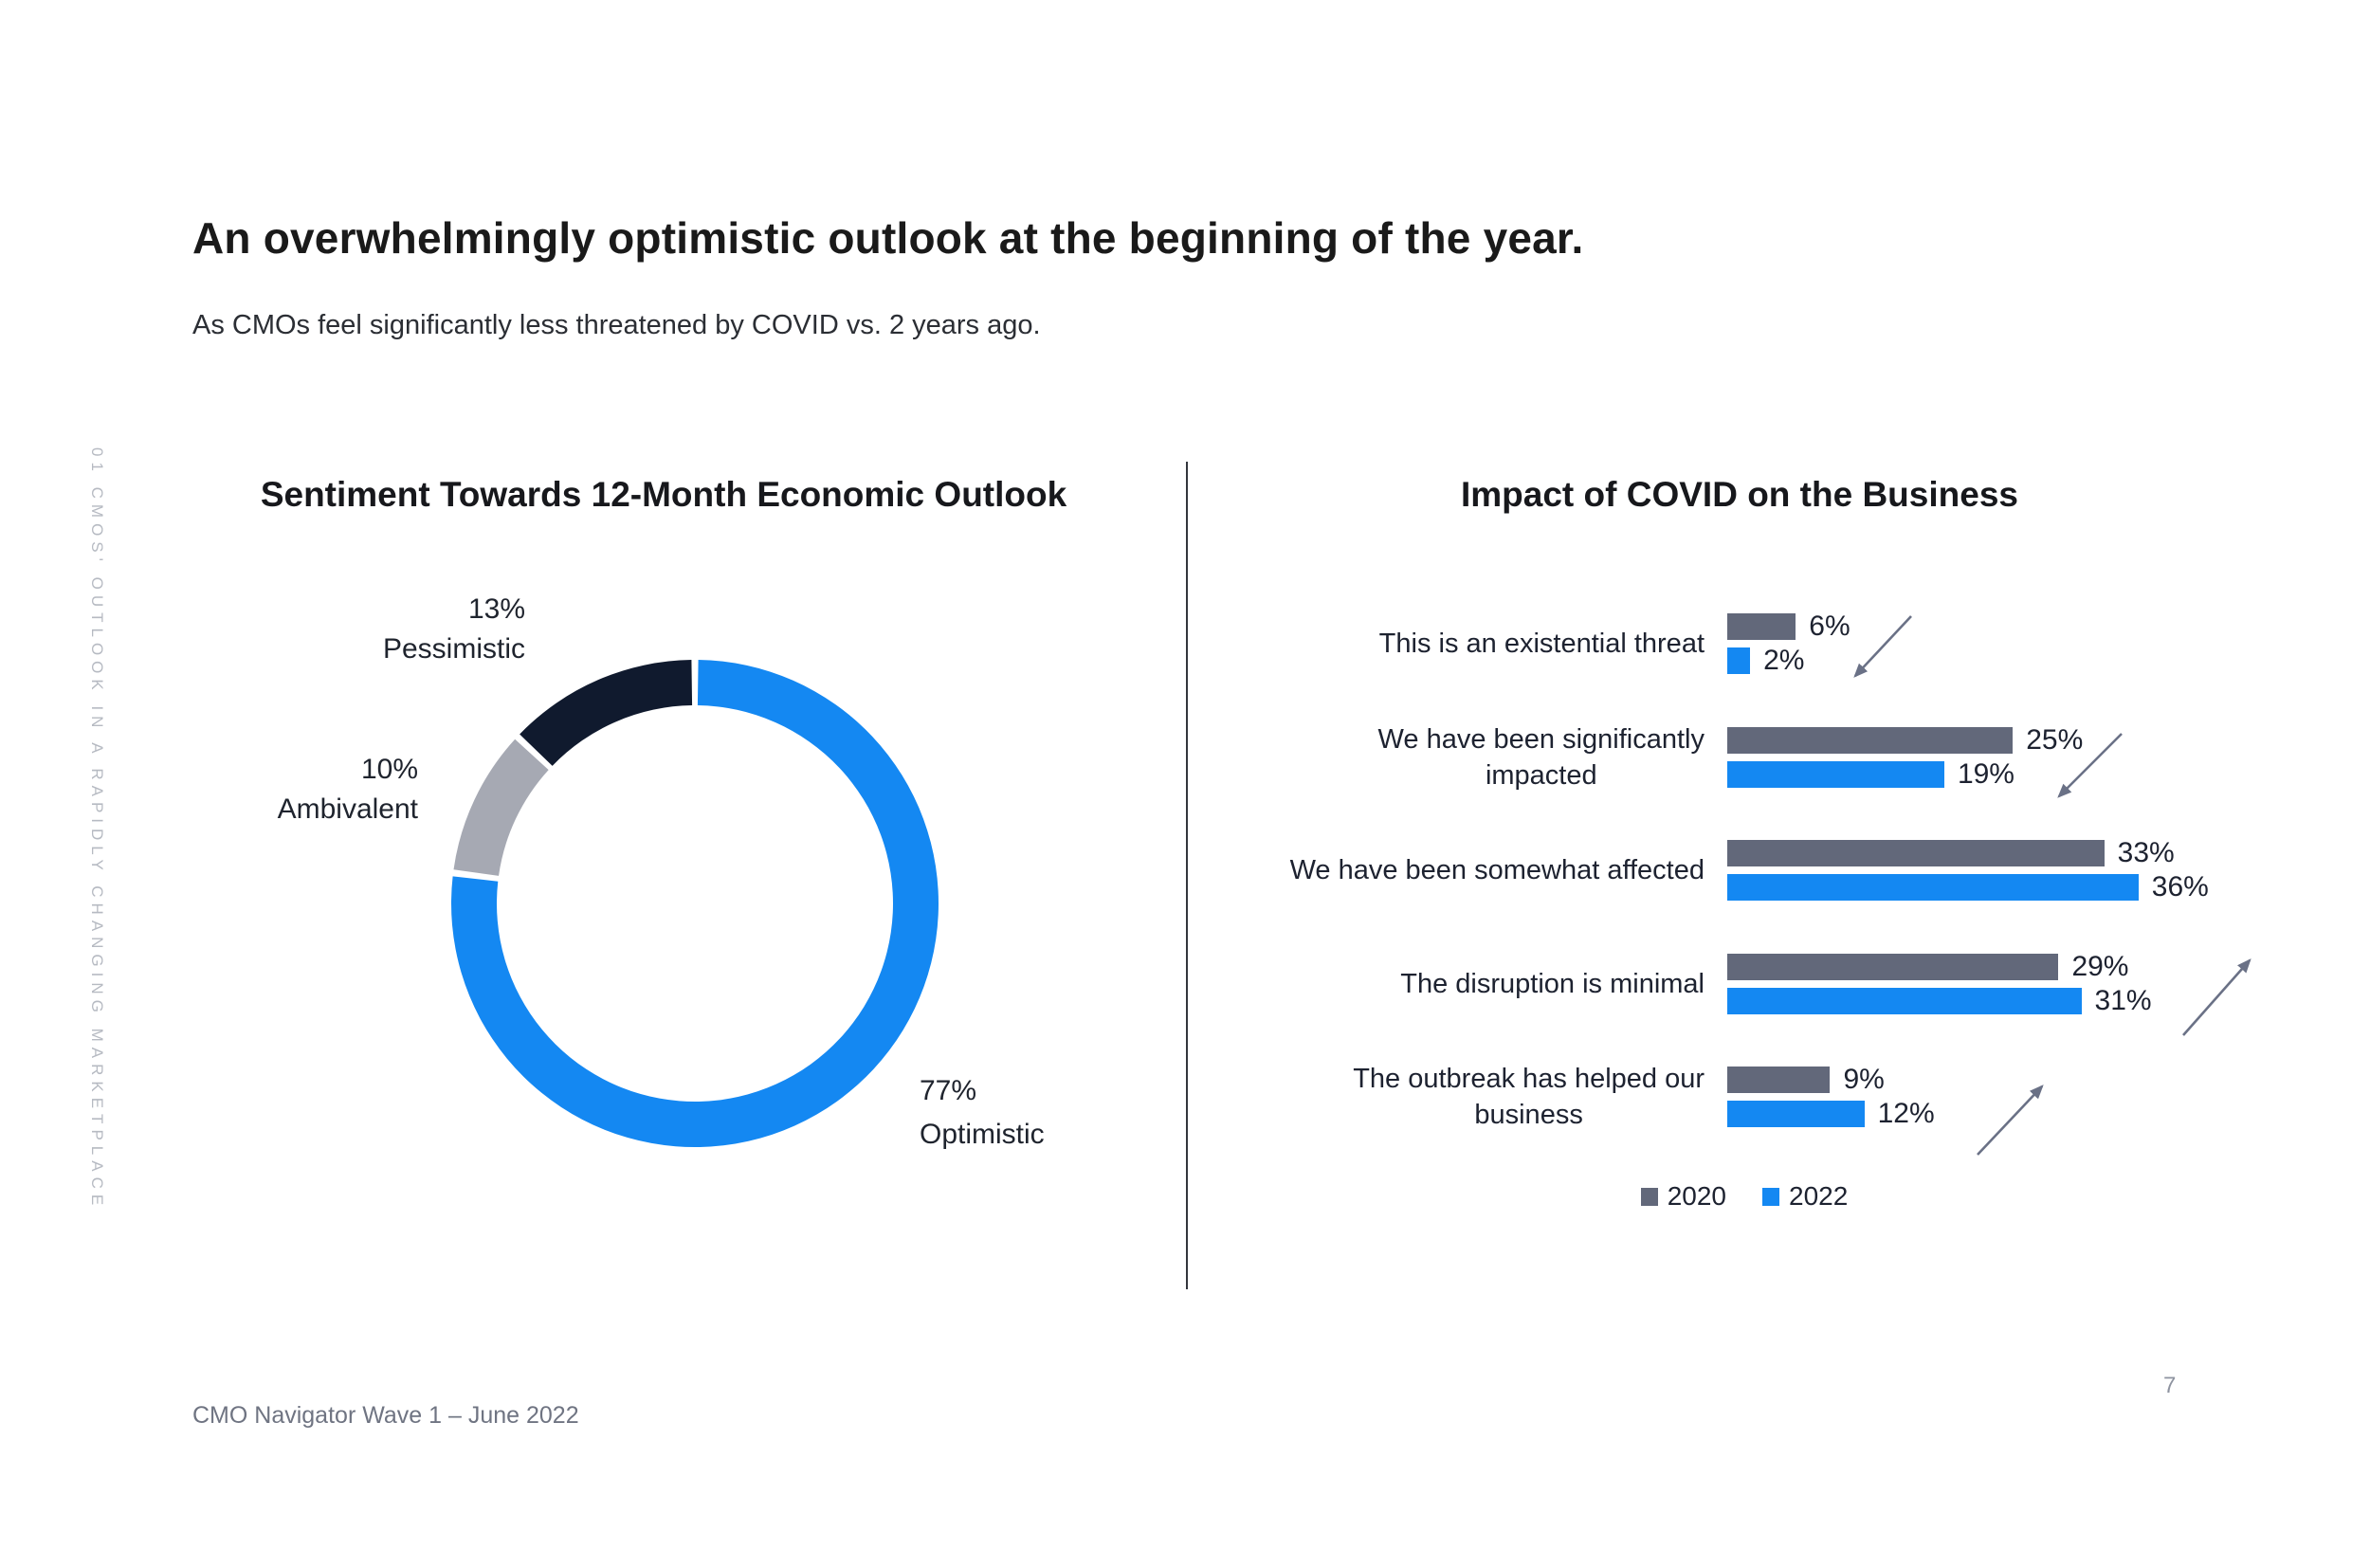 The width and height of the screenshot is (2370, 1568). Describe the element at coordinates (1906, 1113) in the screenshot. I see `bar-value-2022-row-5: 12%` at that location.